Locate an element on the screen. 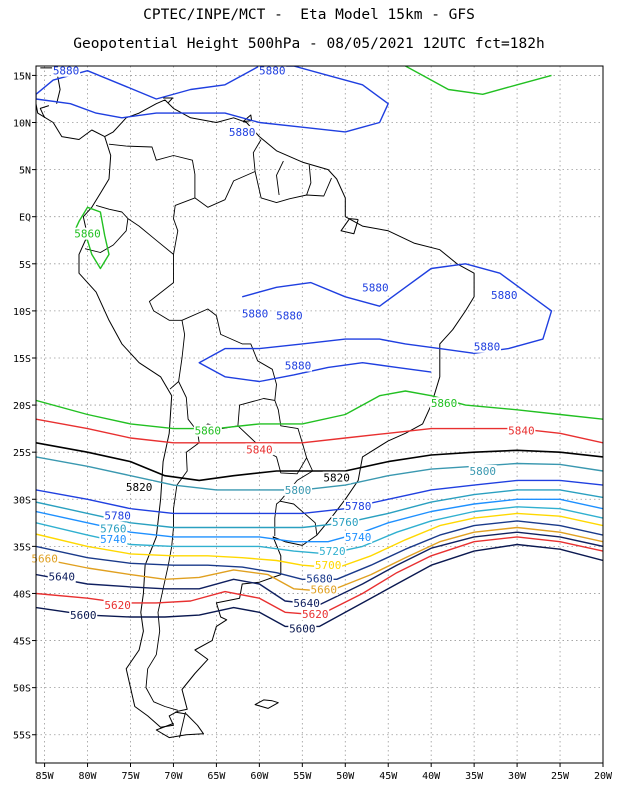 The height and width of the screenshot is (800, 618). lon-tick-label: 45W is located at coordinates (388, 776).